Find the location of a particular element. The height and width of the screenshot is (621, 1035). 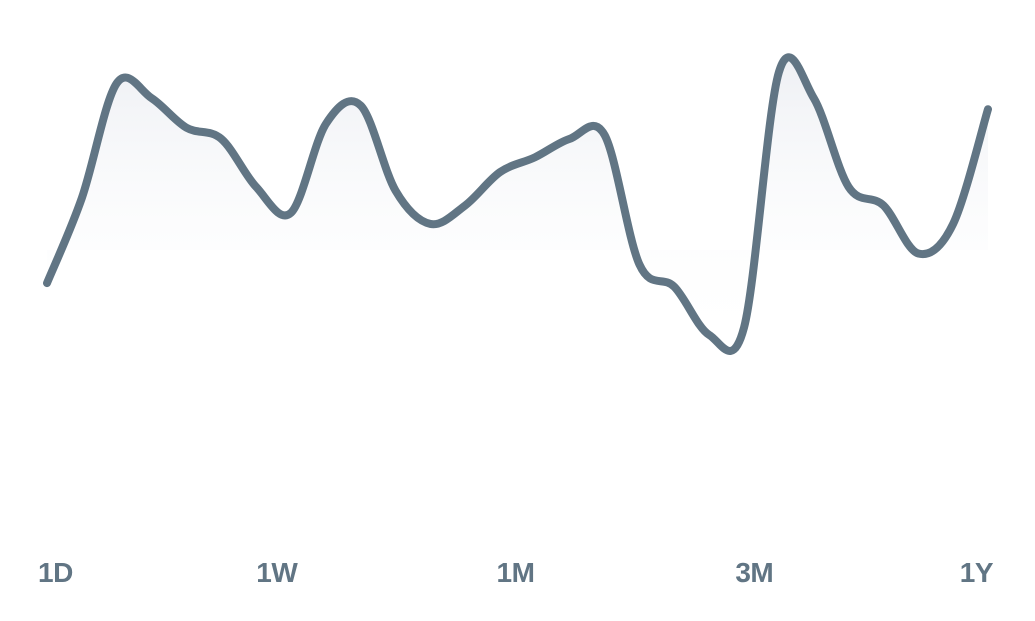

range-label-1y: 1Y is located at coordinates (977, 572).